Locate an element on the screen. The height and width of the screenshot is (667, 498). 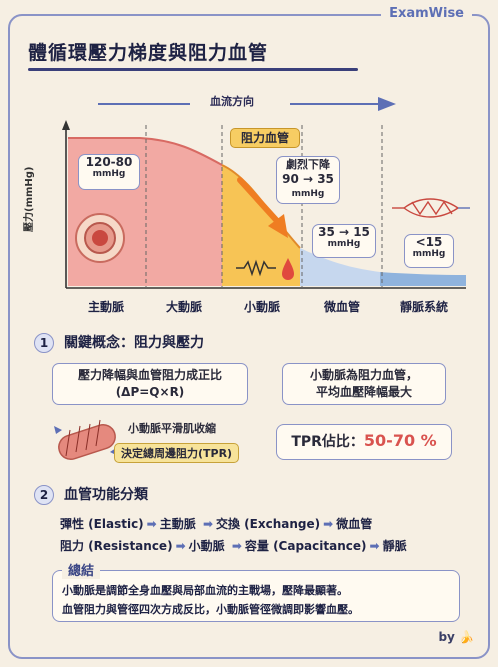
section1-heading: 1 關鍵概念：阻力與壓力 is located at coordinates (119, 342).